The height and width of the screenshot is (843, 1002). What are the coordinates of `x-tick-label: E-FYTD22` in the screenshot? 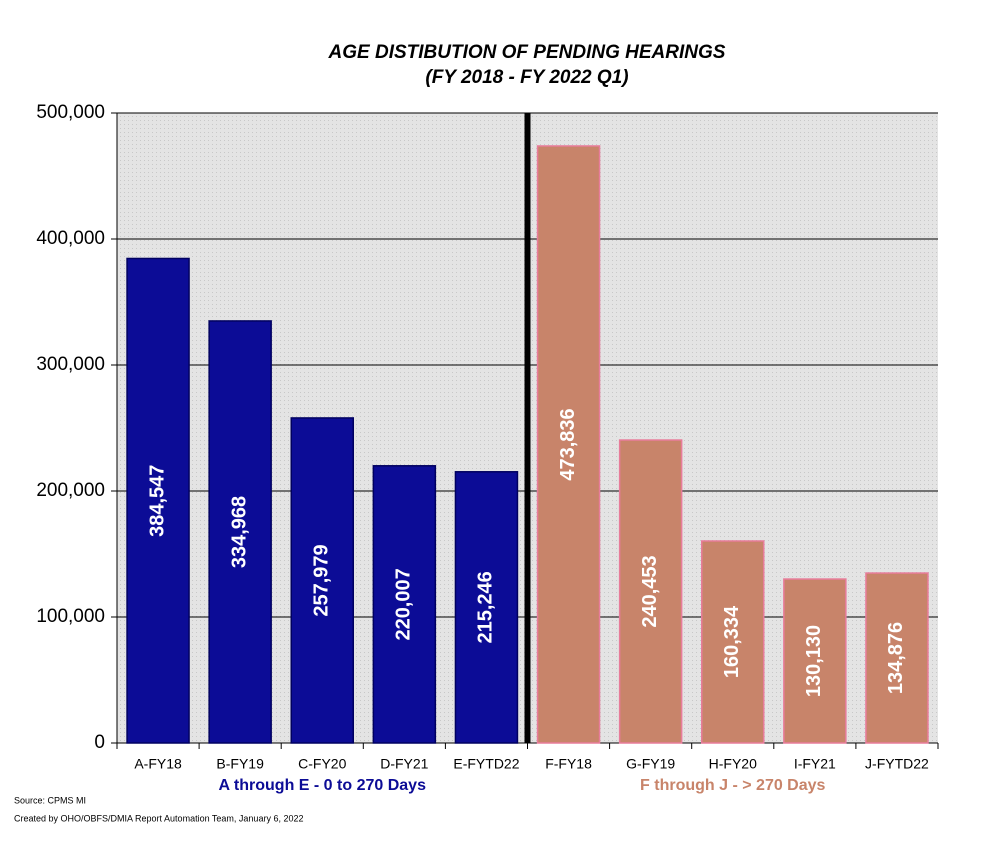 It's located at (486, 764).